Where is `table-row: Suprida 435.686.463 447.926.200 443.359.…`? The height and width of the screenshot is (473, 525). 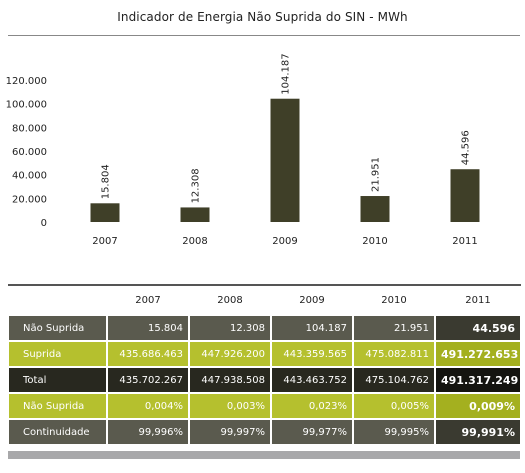
table-row: Suprida 435.686.463 447.926.200 443.359.… is located at coordinates (264, 354).